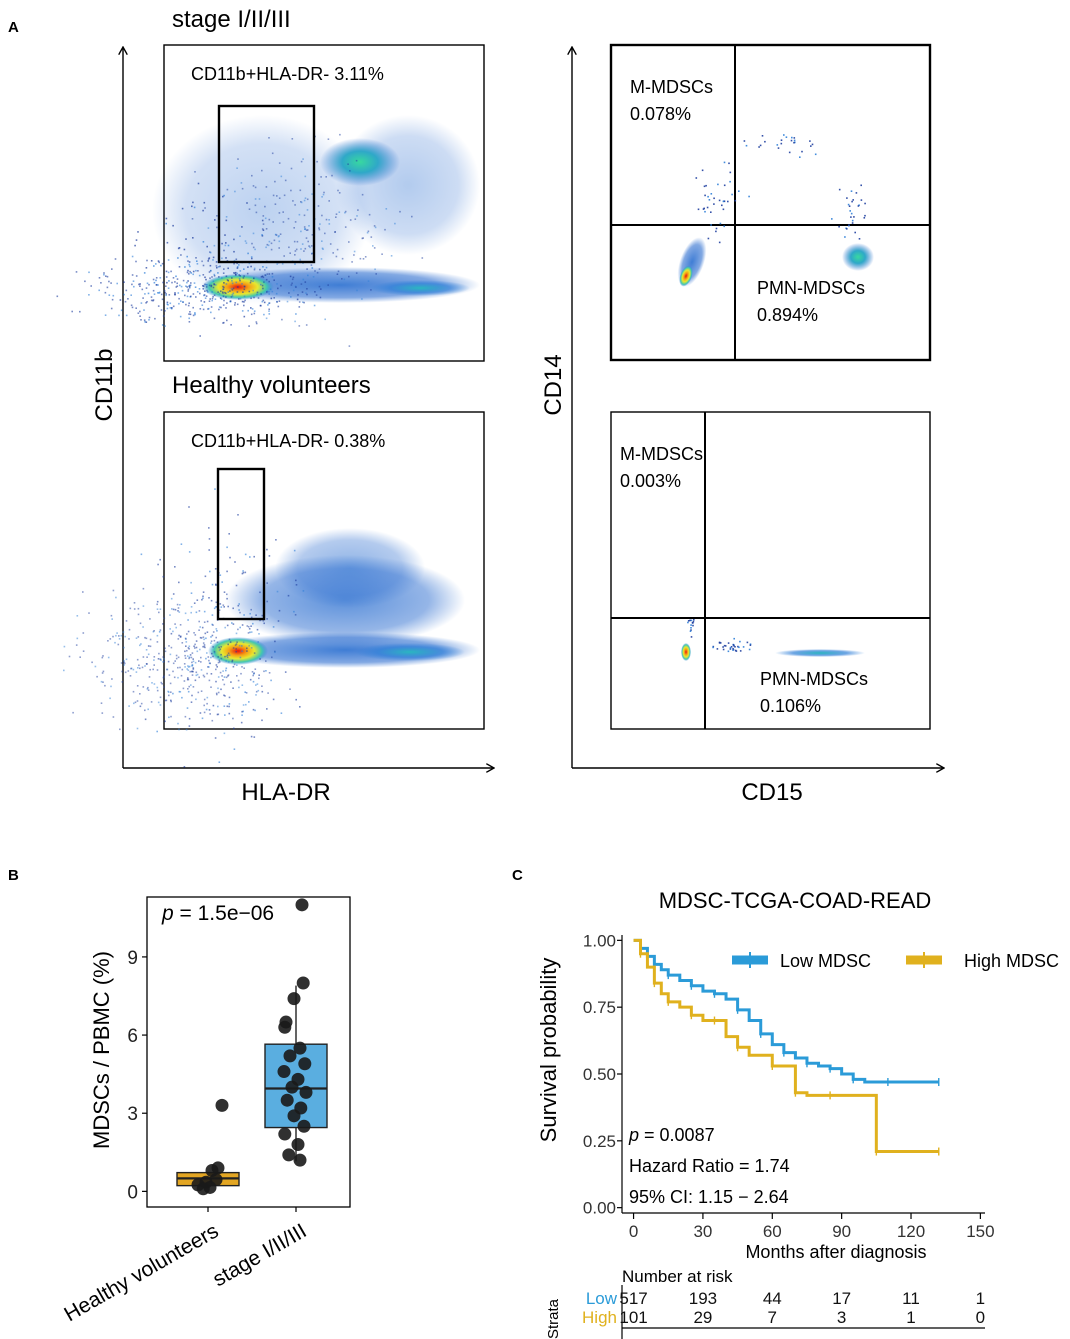 This screenshot has height=1339, width=1070. I want to click on healthy-m-mdsc-name: M-MDSCs, so click(661, 454).